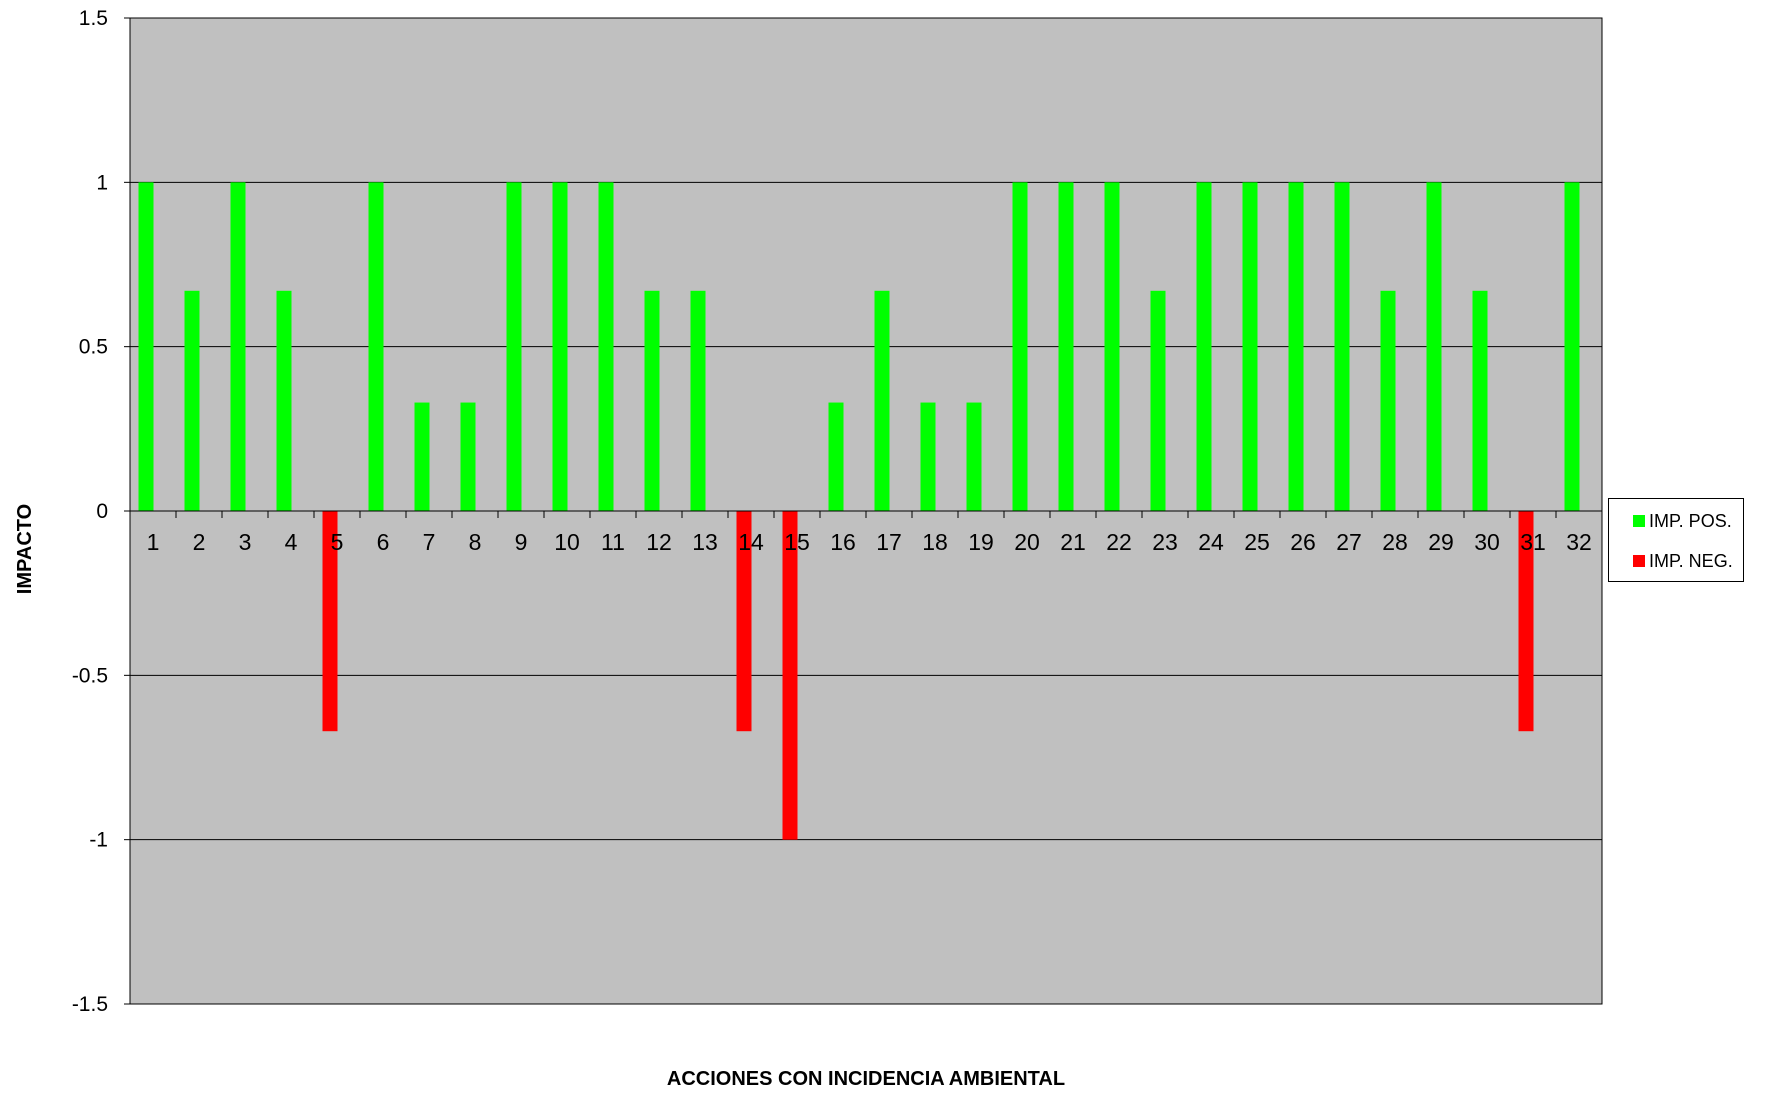  I want to click on legend-item-neg: IMP. NEG., so click(1683, 561).